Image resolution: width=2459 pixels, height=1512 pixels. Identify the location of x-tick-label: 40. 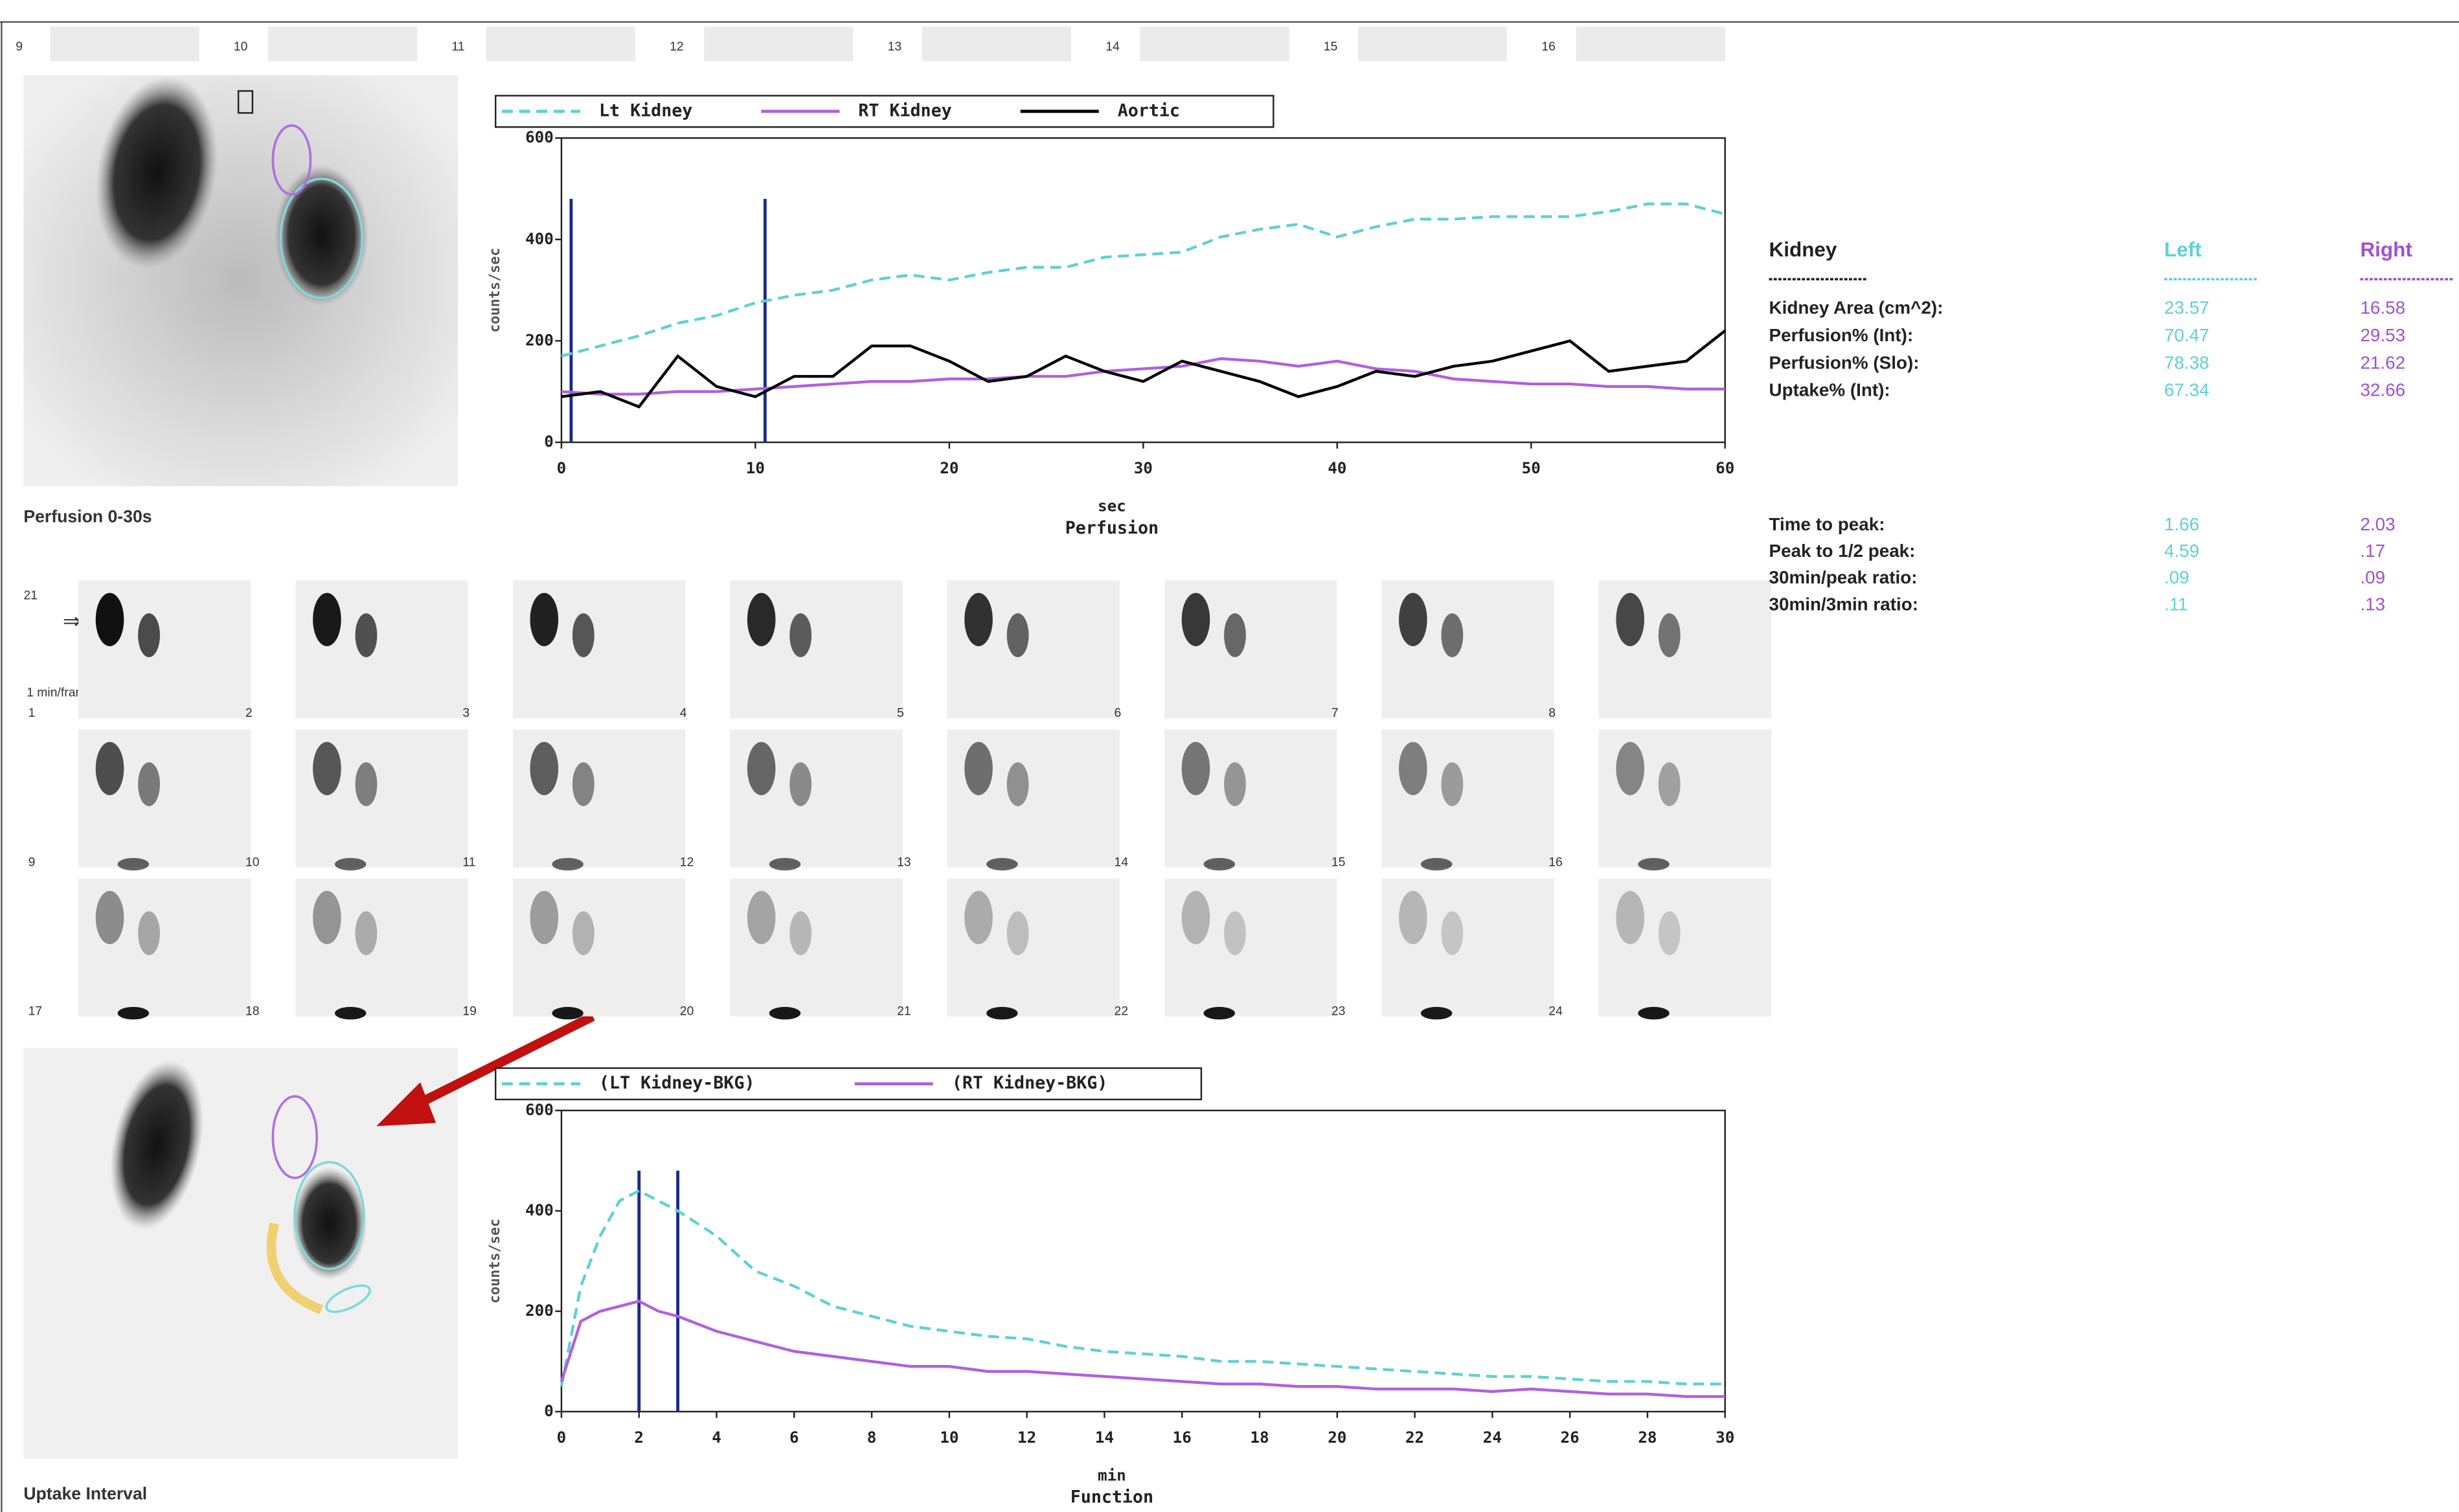
(1337, 468).